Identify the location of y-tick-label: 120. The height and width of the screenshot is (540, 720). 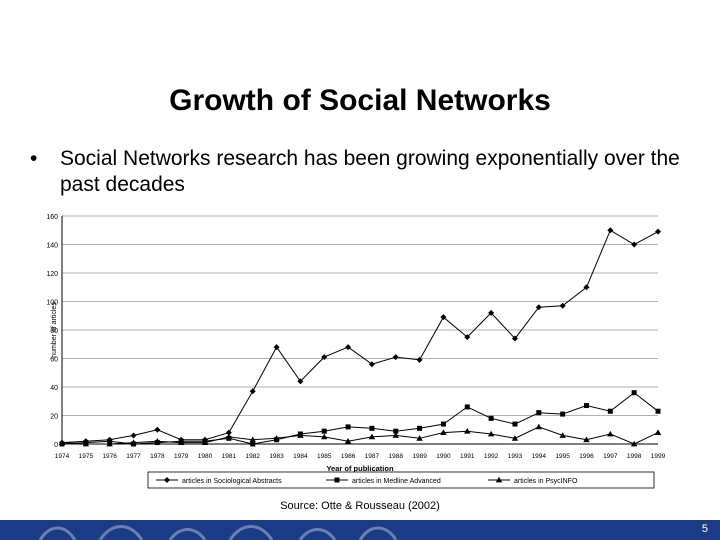
(52, 274).